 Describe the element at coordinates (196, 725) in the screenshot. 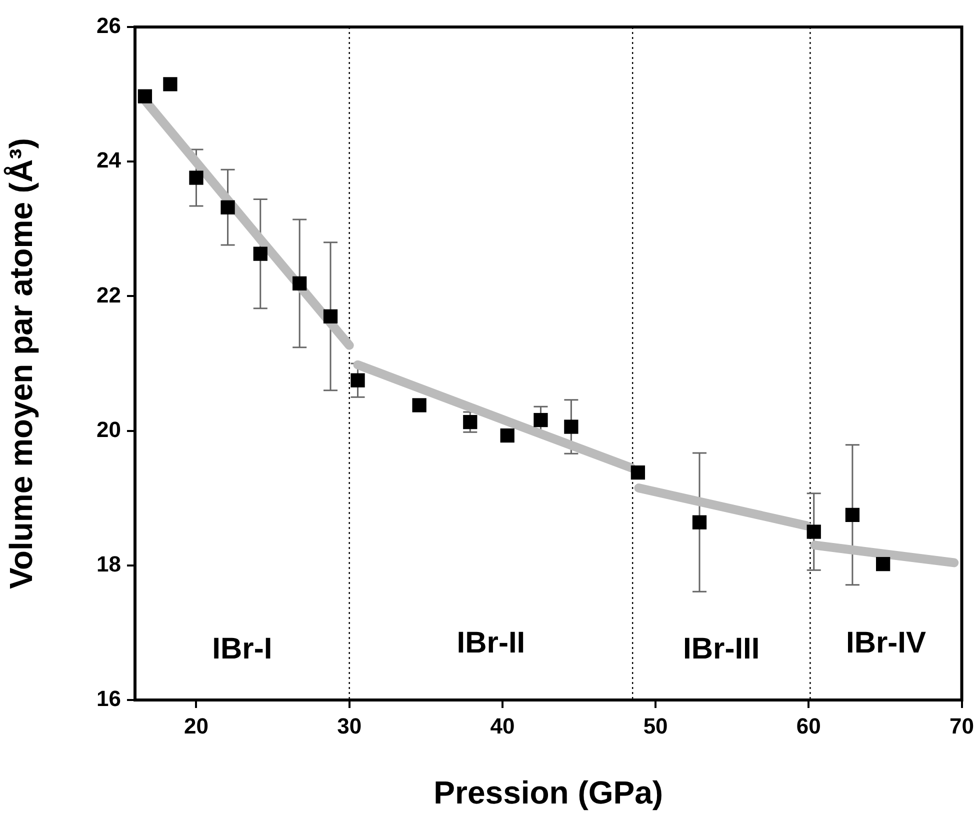

I see `x-tick-label: 20` at that location.